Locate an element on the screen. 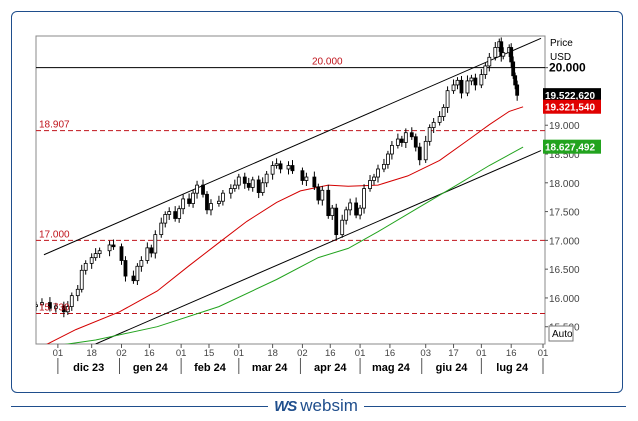 The image size is (638, 421). month-label: dic 23 is located at coordinates (88, 368).